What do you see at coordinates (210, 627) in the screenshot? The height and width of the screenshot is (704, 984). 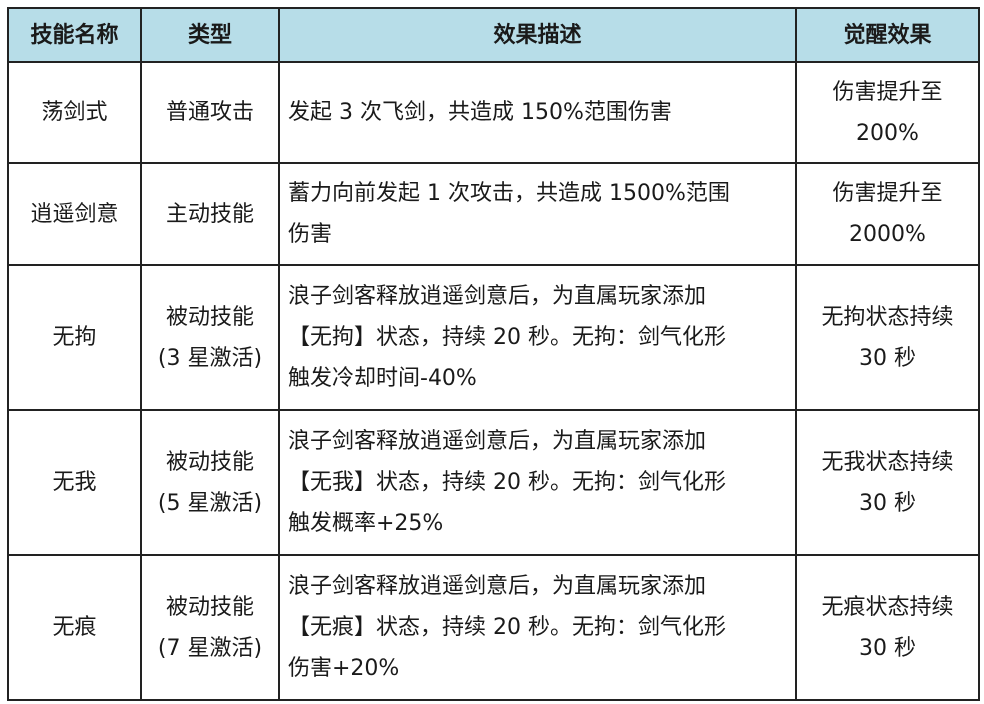 I see `skill-type: 被动技能 (7 星激活)` at bounding box center [210, 627].